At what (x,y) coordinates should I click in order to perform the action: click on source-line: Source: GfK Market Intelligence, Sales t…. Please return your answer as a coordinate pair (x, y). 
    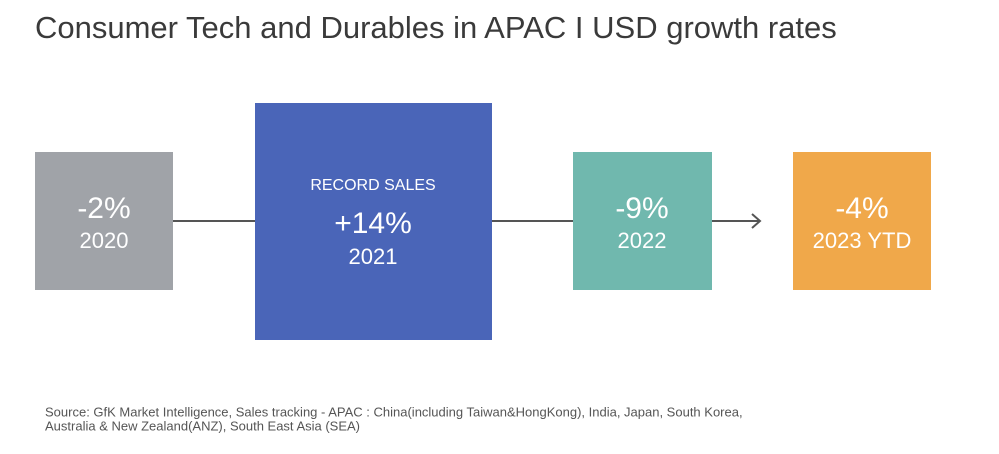
    Looking at the image, I should click on (394, 411).